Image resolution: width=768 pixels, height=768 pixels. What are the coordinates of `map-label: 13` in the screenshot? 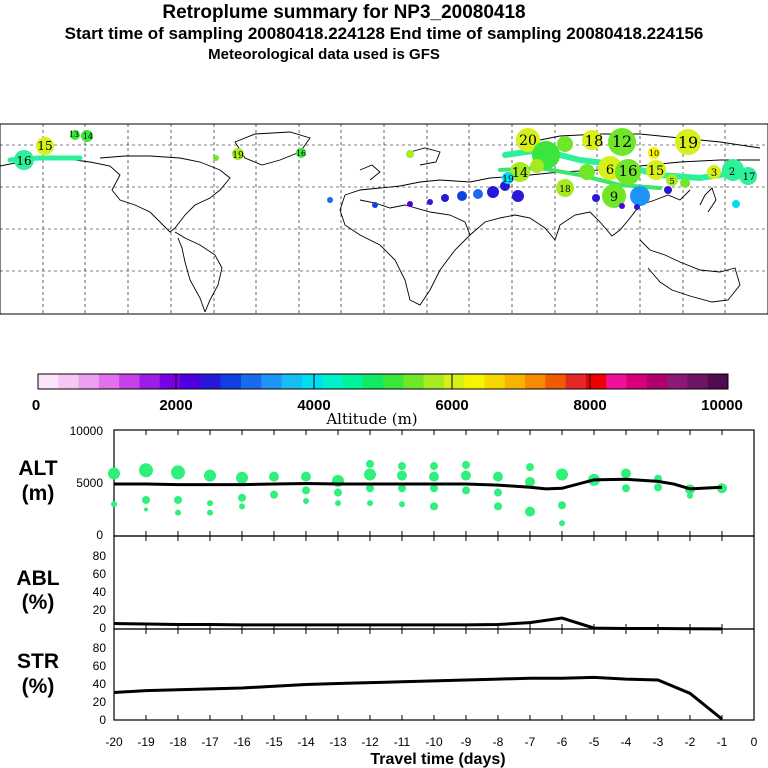 It's located at (74, 134).